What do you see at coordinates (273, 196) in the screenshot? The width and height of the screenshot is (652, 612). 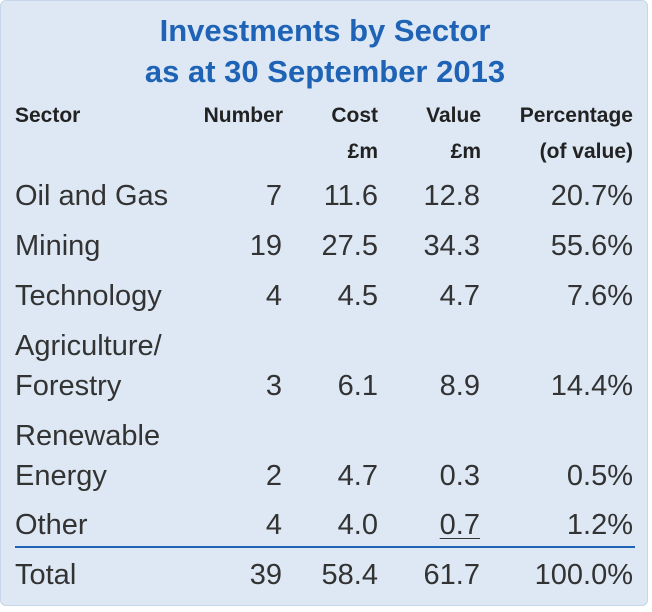 I see `row-oil-gas-number: 7` at bounding box center [273, 196].